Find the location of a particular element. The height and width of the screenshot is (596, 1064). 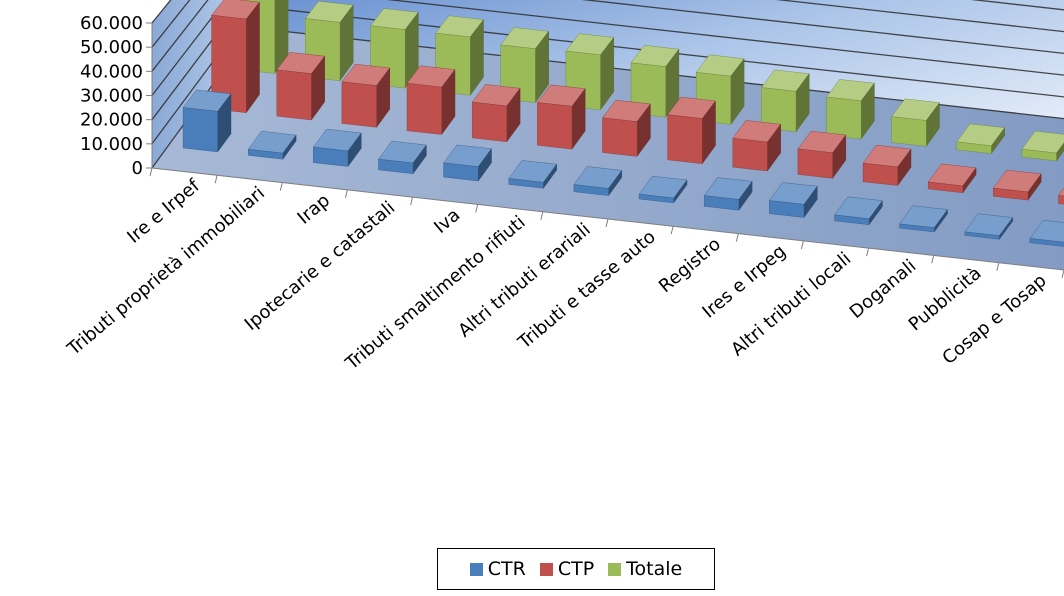

bar-side is located at coordinates (252, 57).